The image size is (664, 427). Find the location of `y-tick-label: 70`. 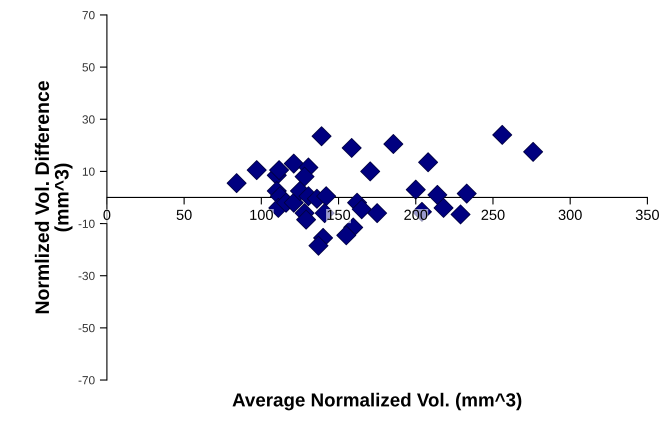

y-tick-label: 70 is located at coordinates (88, 15).